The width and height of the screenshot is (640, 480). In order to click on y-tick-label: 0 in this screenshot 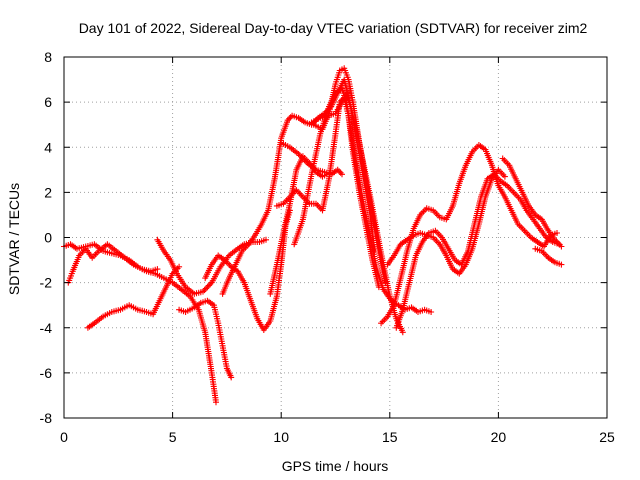, I will do `click(48, 238)`.